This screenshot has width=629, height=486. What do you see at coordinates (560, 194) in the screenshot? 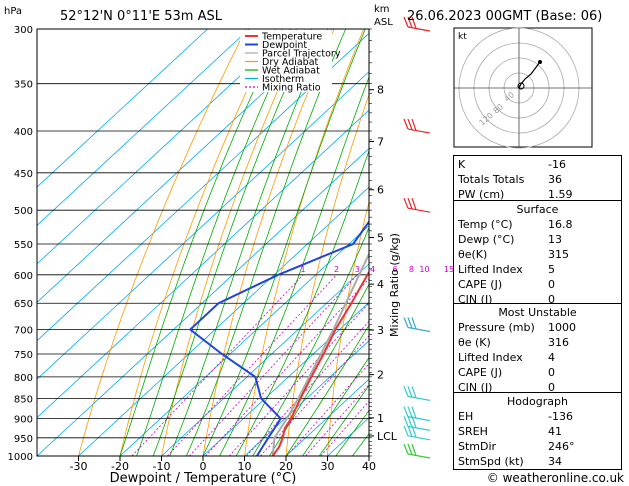
I see `row-value: 1.59` at bounding box center [560, 194].